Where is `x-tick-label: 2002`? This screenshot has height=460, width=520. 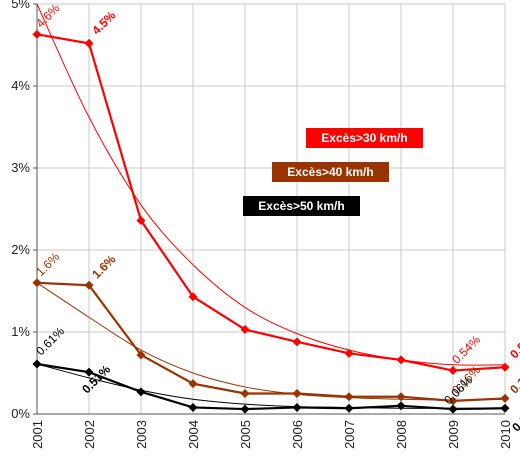 x-tick-label: 2002 is located at coordinates (89, 434).